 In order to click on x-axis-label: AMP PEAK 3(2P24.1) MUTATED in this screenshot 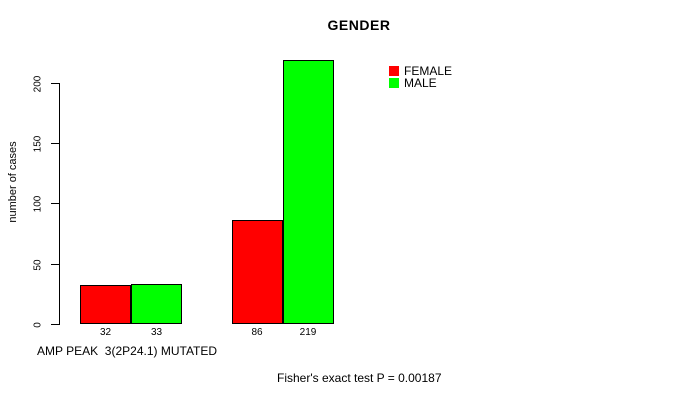, I will do `click(127, 351)`.